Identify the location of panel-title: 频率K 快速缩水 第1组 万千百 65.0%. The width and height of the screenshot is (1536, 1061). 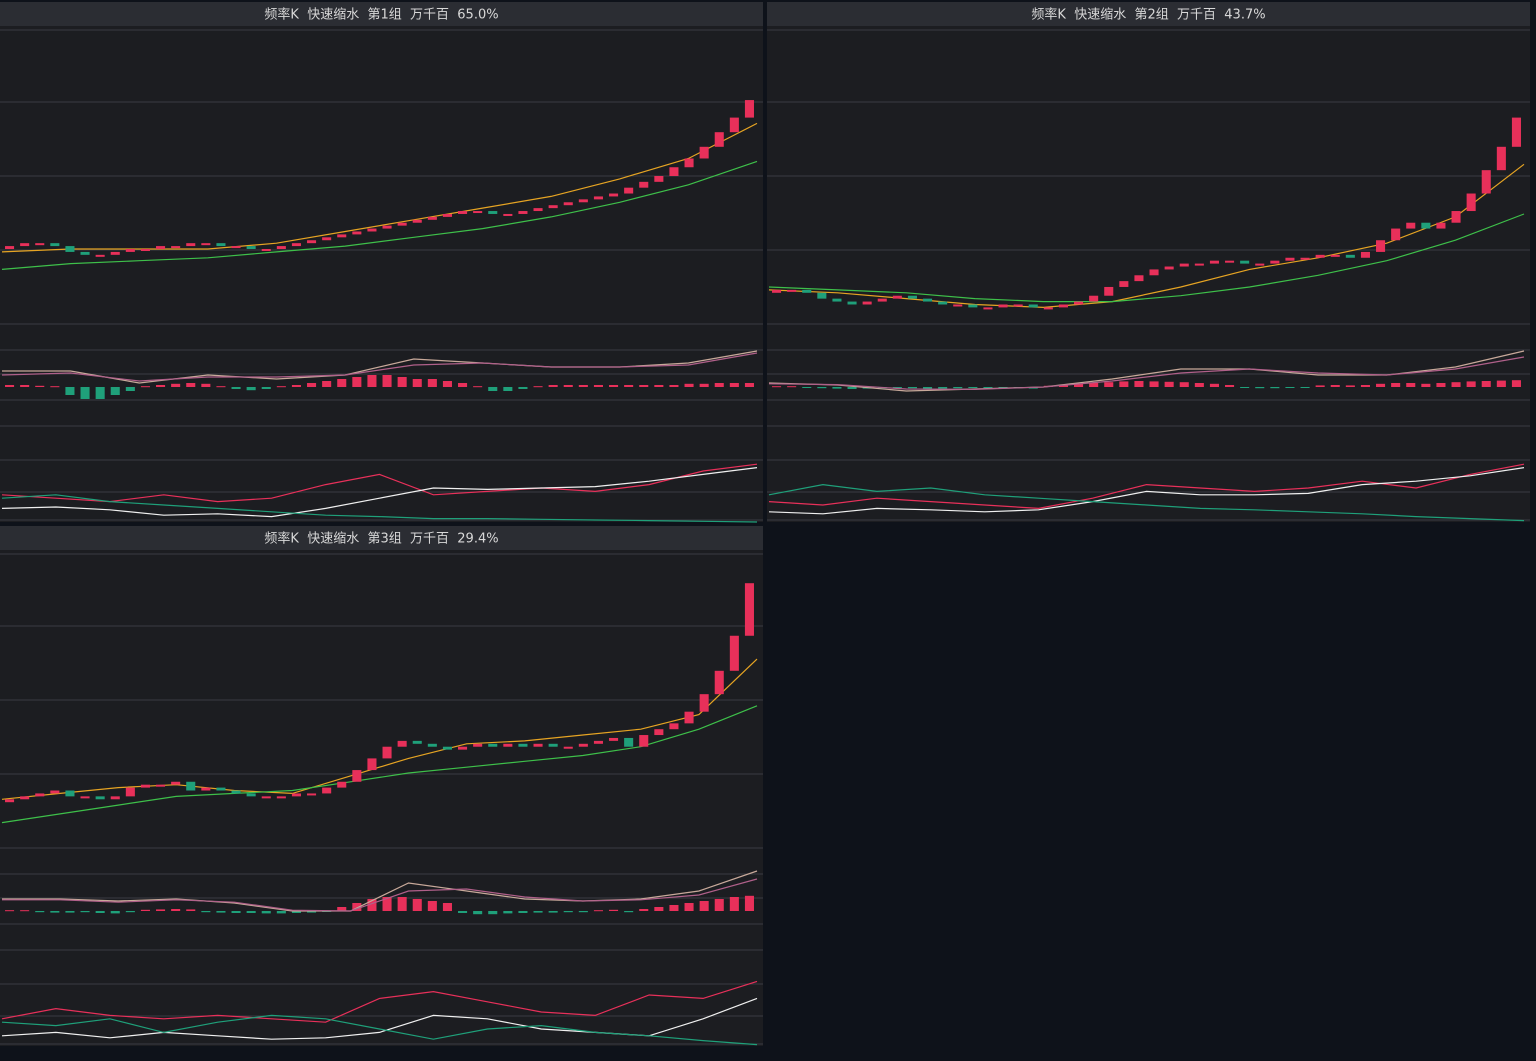
(381, 15).